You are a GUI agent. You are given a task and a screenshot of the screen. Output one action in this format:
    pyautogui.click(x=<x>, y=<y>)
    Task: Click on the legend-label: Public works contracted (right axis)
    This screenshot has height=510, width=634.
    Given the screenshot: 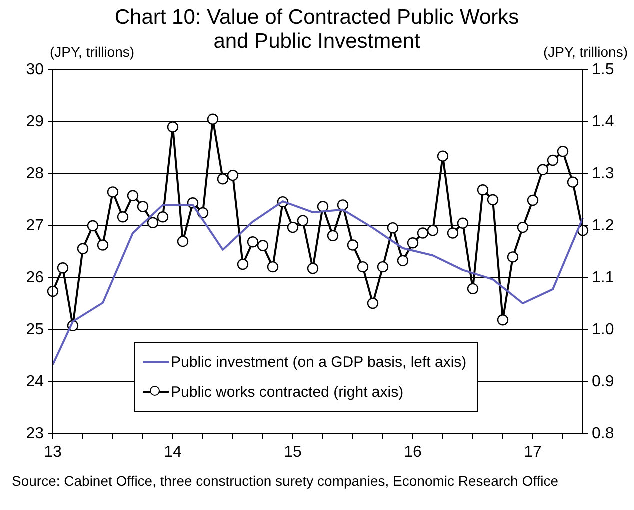 What is the action you would take?
    pyautogui.click(x=287, y=392)
    